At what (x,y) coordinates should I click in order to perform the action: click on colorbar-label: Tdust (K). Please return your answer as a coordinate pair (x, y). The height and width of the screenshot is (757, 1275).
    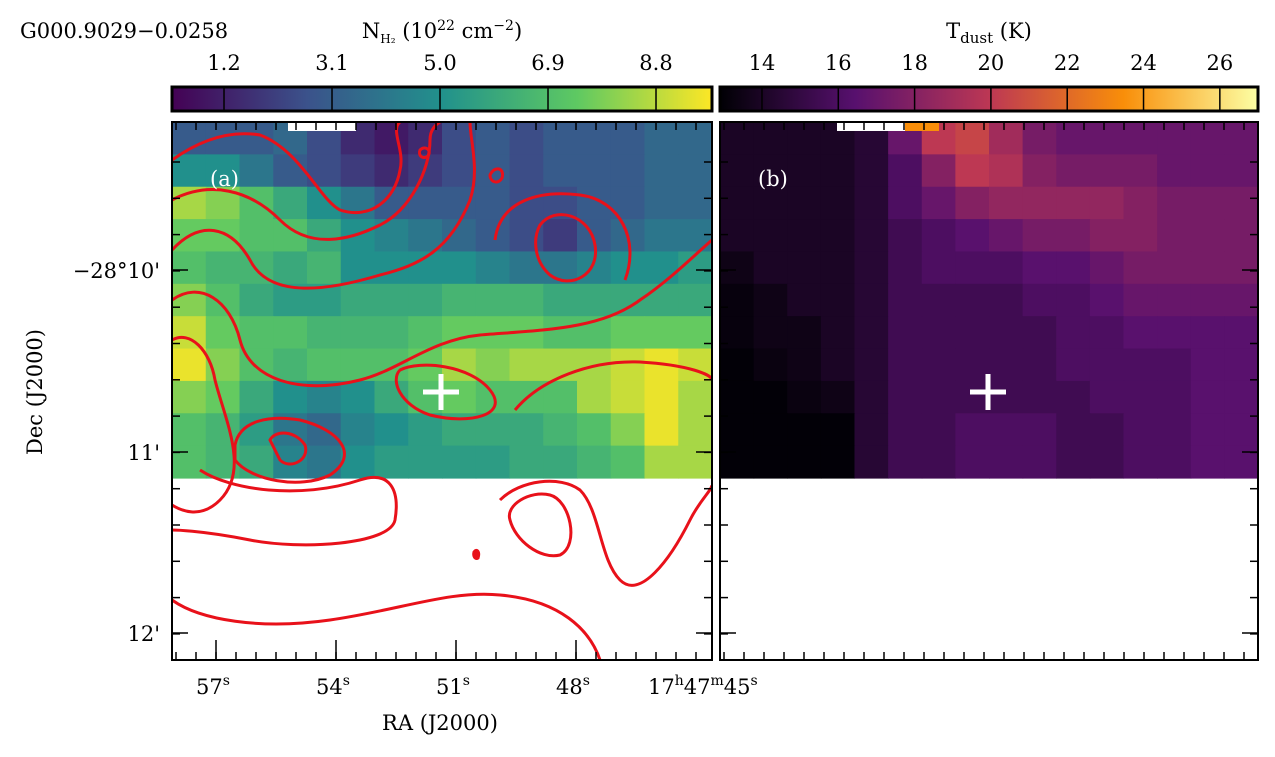
    Looking at the image, I should click on (989, 33).